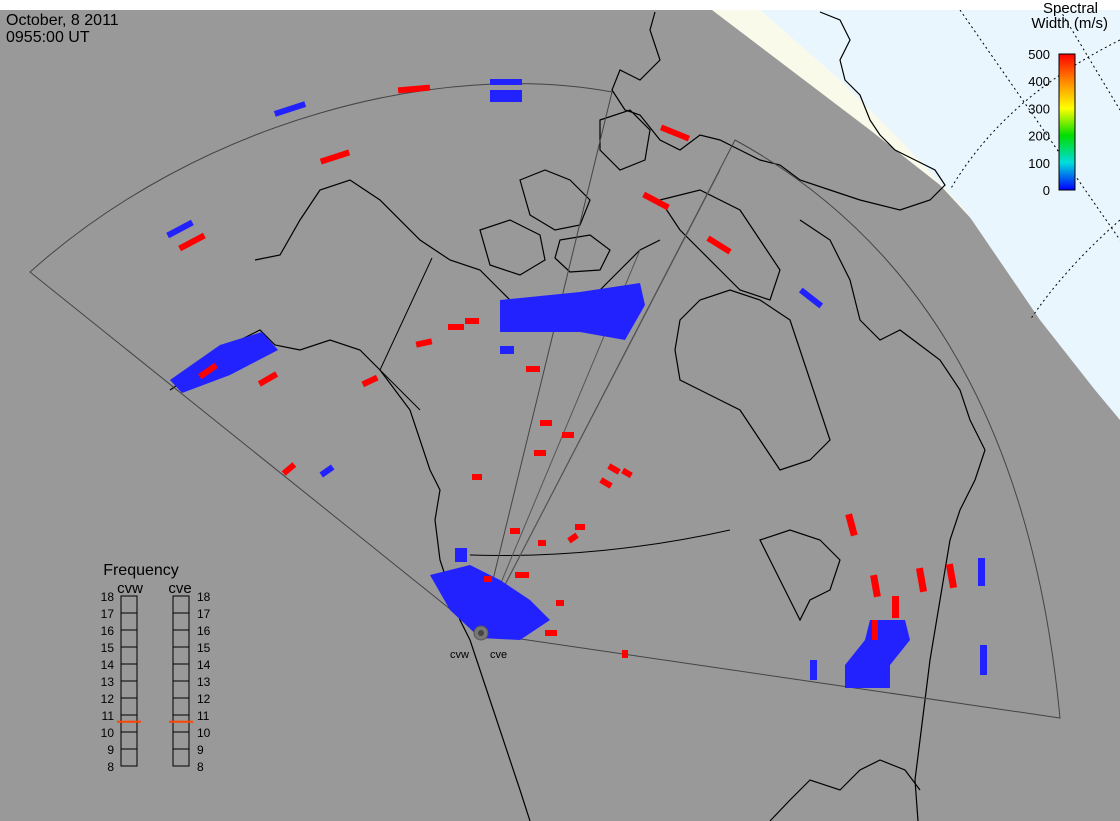  I want to click on frequency-tick-cve: 17, so click(204, 614).